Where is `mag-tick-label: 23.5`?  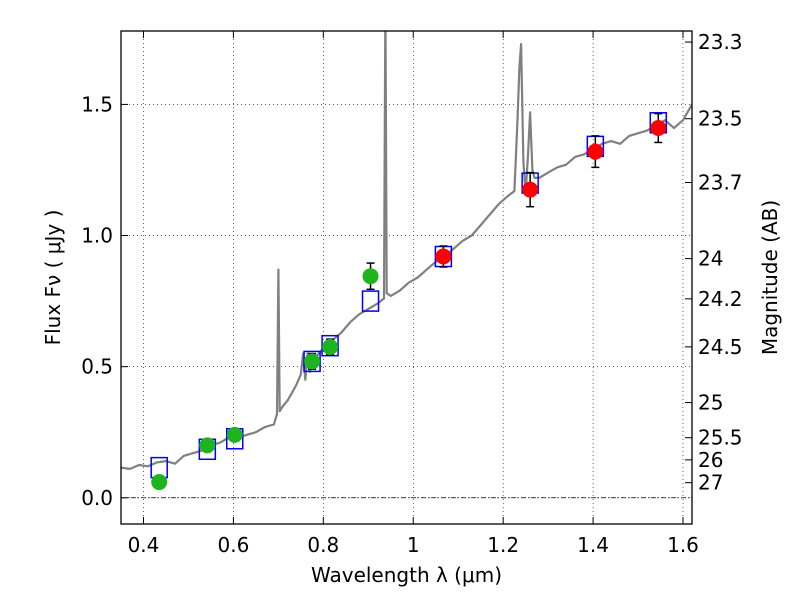 mag-tick-label: 23.5 is located at coordinates (720, 119).